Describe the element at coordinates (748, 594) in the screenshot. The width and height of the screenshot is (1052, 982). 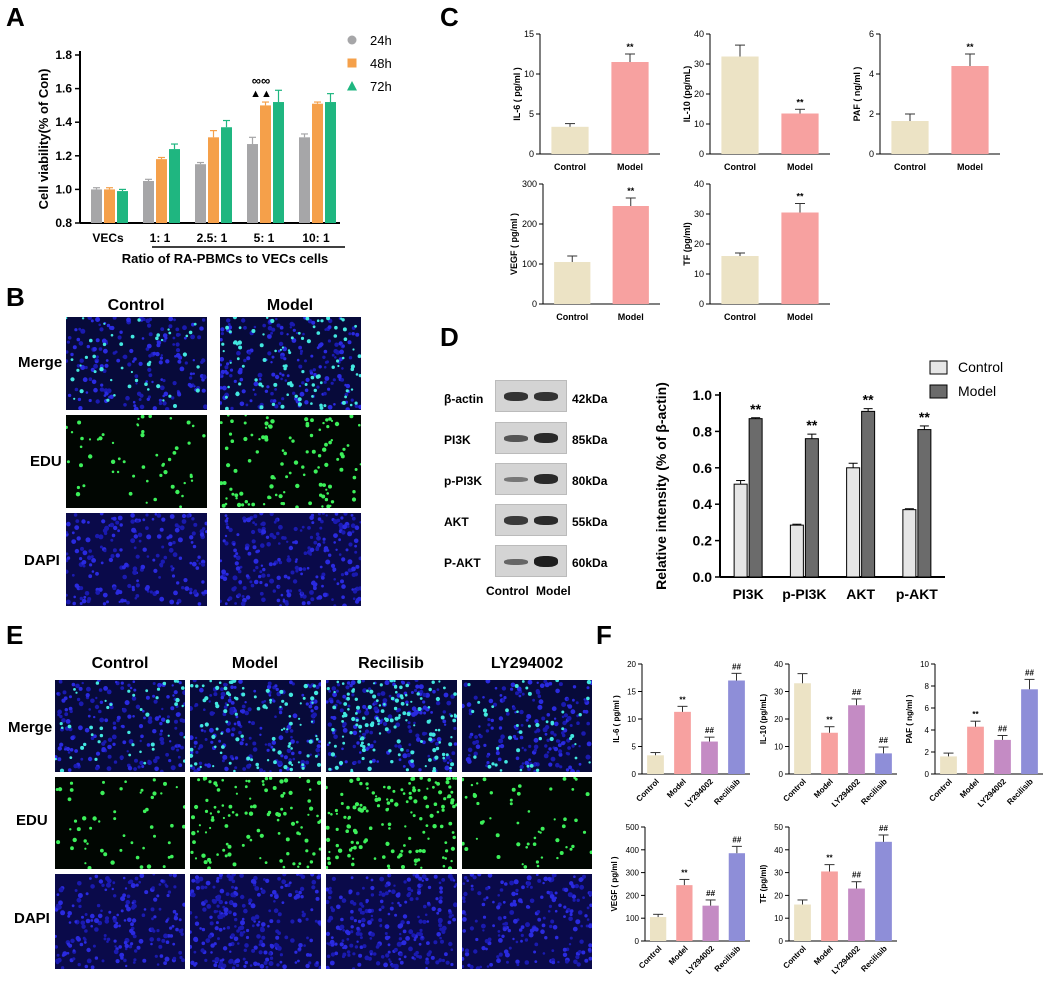
I see `d-x-tick-label: PI3K` at that location.